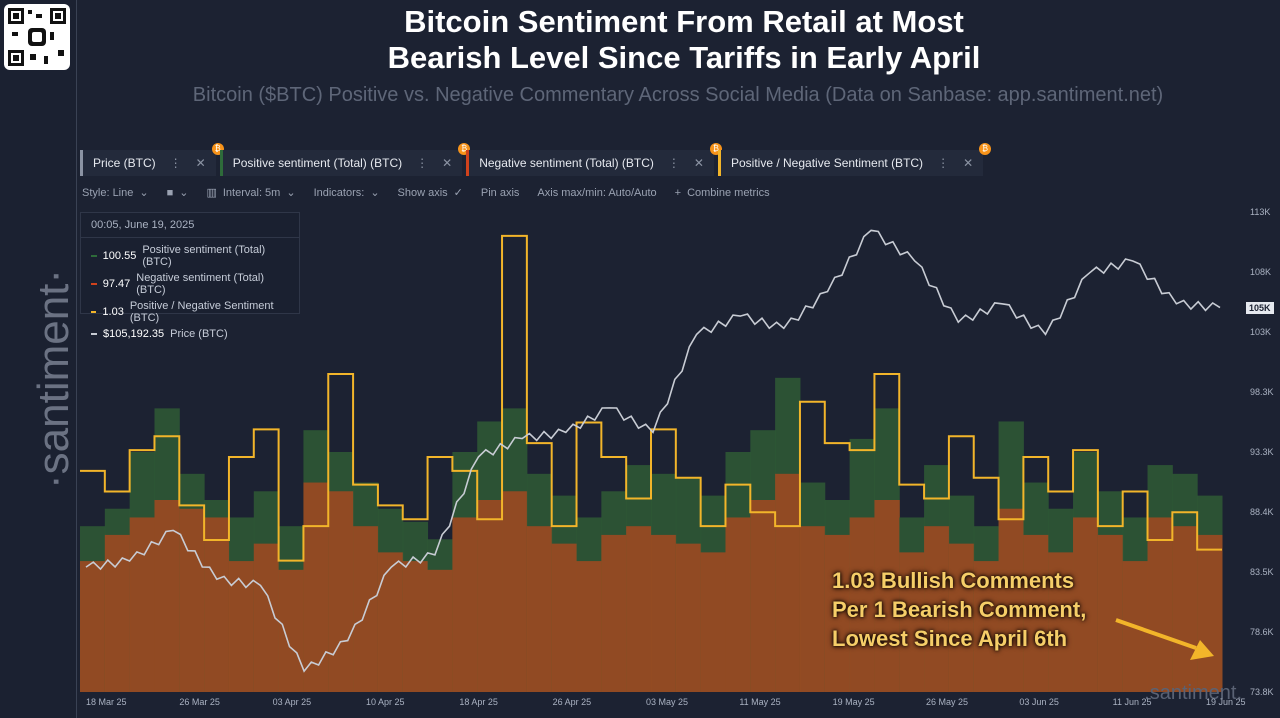  Describe the element at coordinates (190, 312) in the screenshot. I see `tooltip-row: 1.03 Positive / Negative Sentiment (BTC)` at that location.